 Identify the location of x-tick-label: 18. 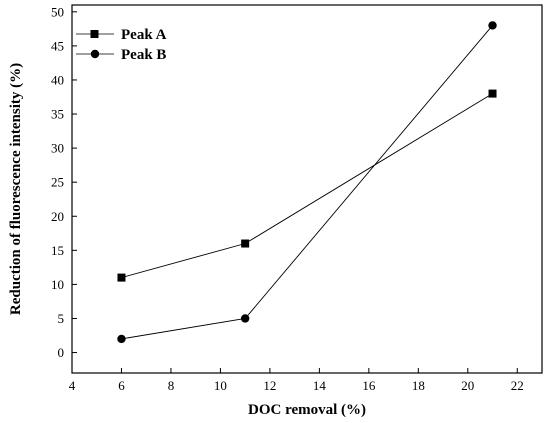
(418, 385).